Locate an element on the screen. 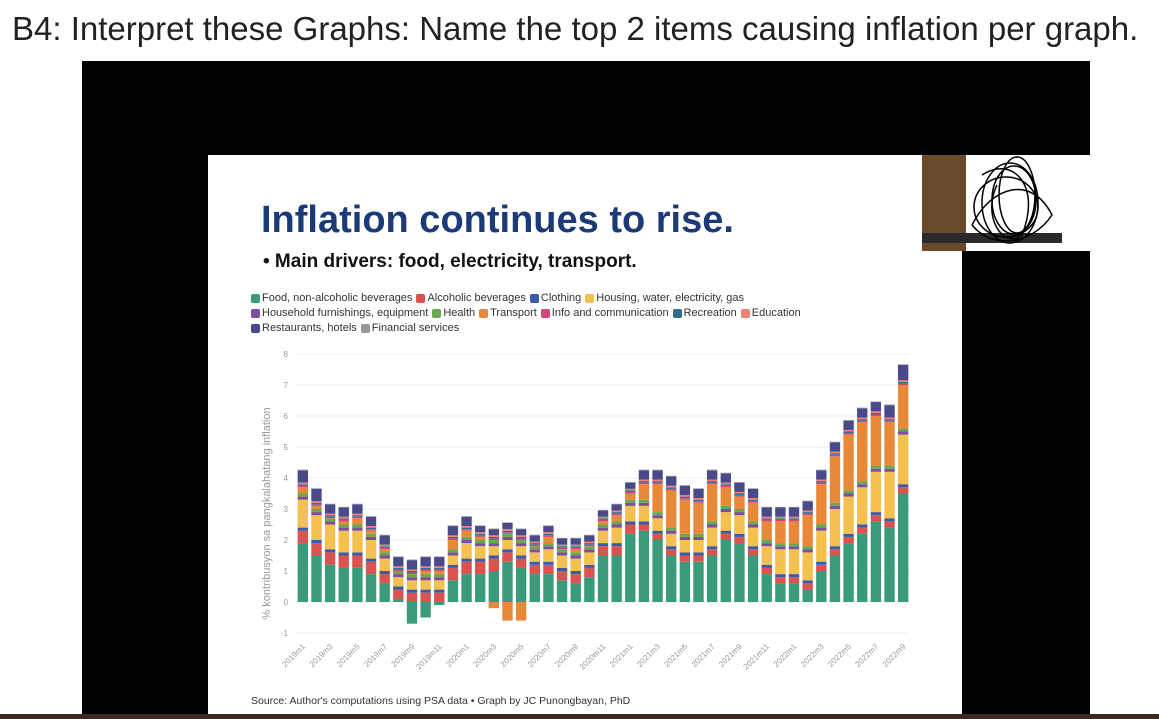 Image resolution: width=1159 pixels, height=719 pixels. legend-item: Info and communication is located at coordinates (604, 313).